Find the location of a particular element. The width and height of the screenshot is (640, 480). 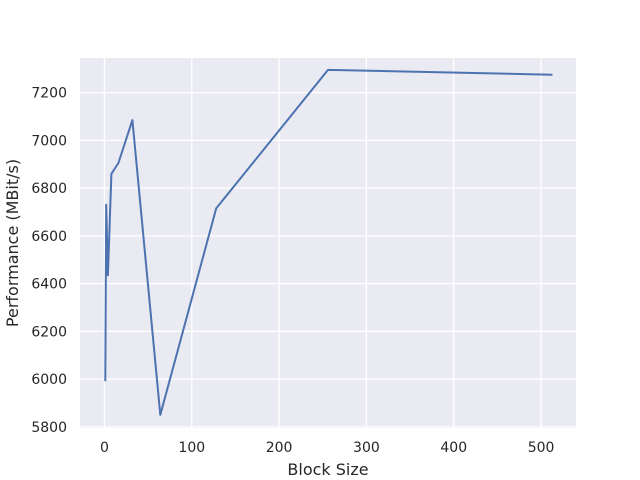

y-tick-label: 5800 is located at coordinates (49, 428).